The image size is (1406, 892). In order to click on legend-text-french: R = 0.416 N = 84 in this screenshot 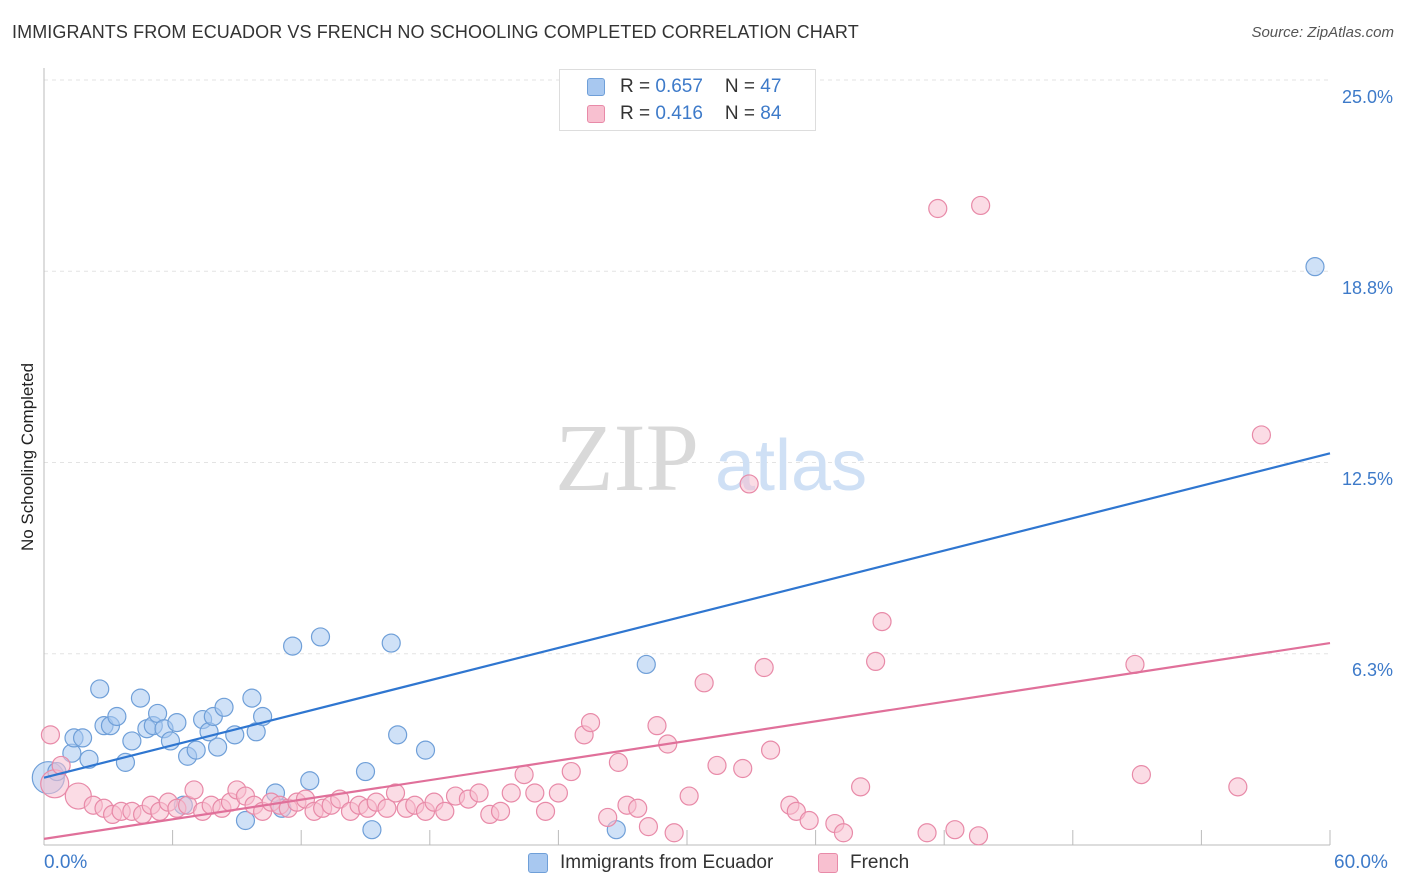, I will do `click(700, 114)`.